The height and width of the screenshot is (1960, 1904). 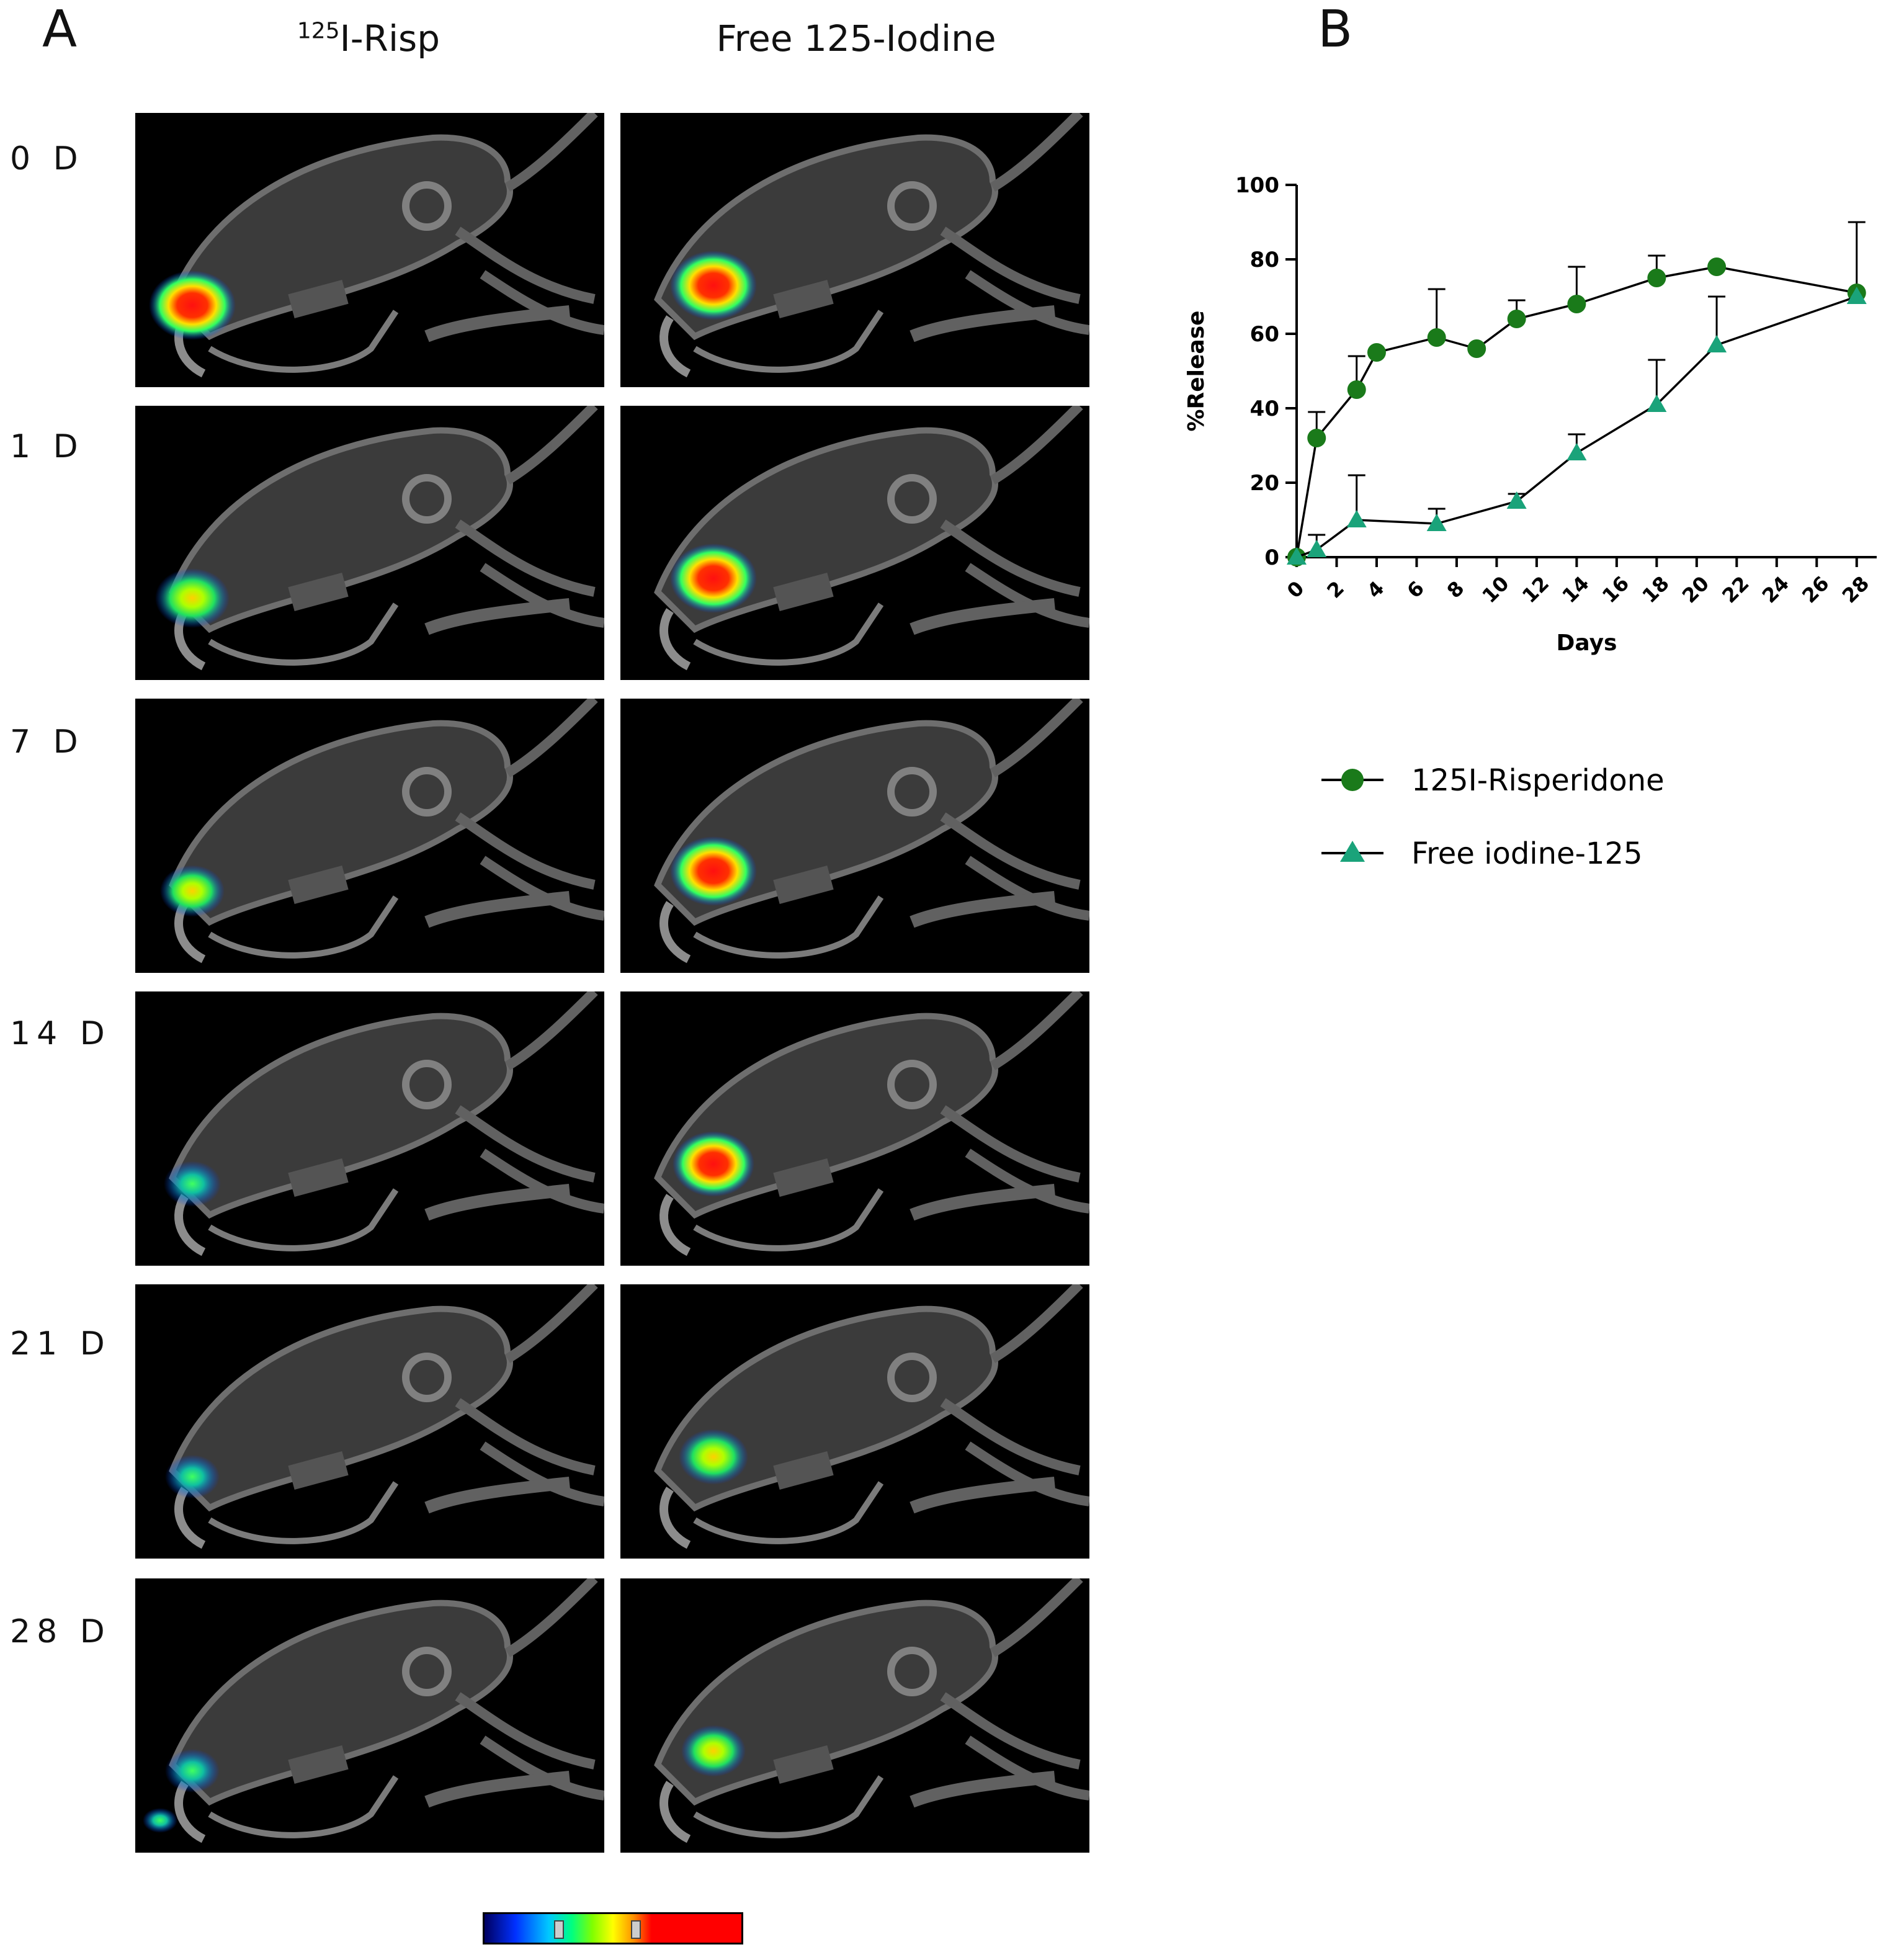 What do you see at coordinates (1616, 589) in the screenshot?
I see `x-tick-label: 16` at bounding box center [1616, 589].